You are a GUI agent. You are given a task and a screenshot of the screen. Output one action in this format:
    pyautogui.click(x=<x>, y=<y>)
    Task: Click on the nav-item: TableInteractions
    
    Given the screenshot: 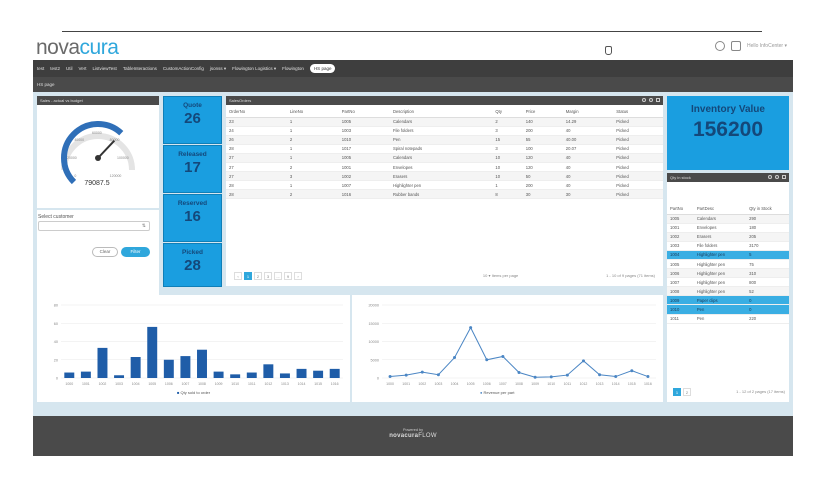 What is the action you would take?
    pyautogui.click(x=139, y=68)
    